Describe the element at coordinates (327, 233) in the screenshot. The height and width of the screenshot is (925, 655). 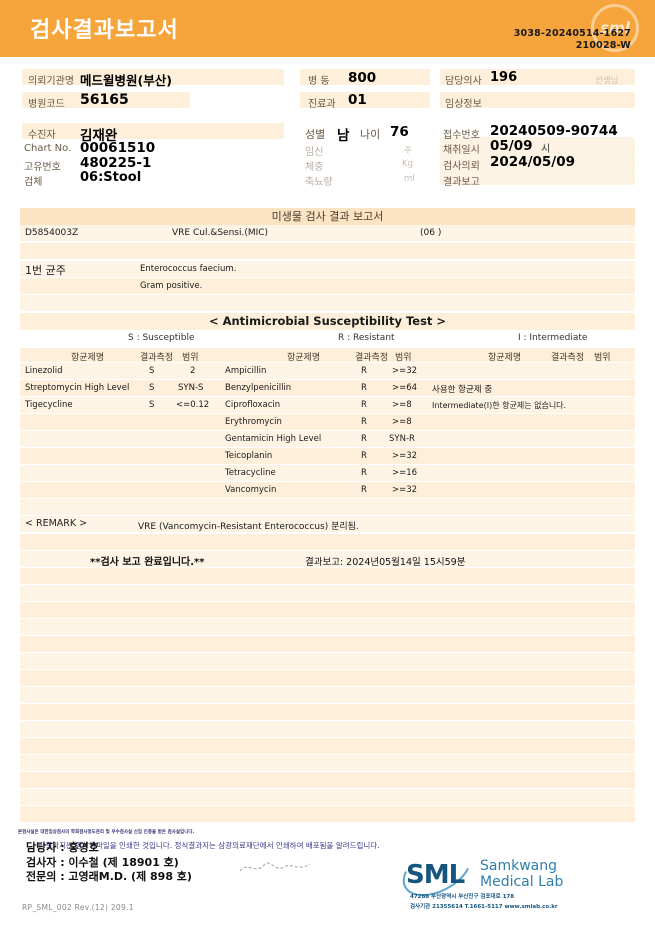
I see `micro-test-row-bg` at that location.